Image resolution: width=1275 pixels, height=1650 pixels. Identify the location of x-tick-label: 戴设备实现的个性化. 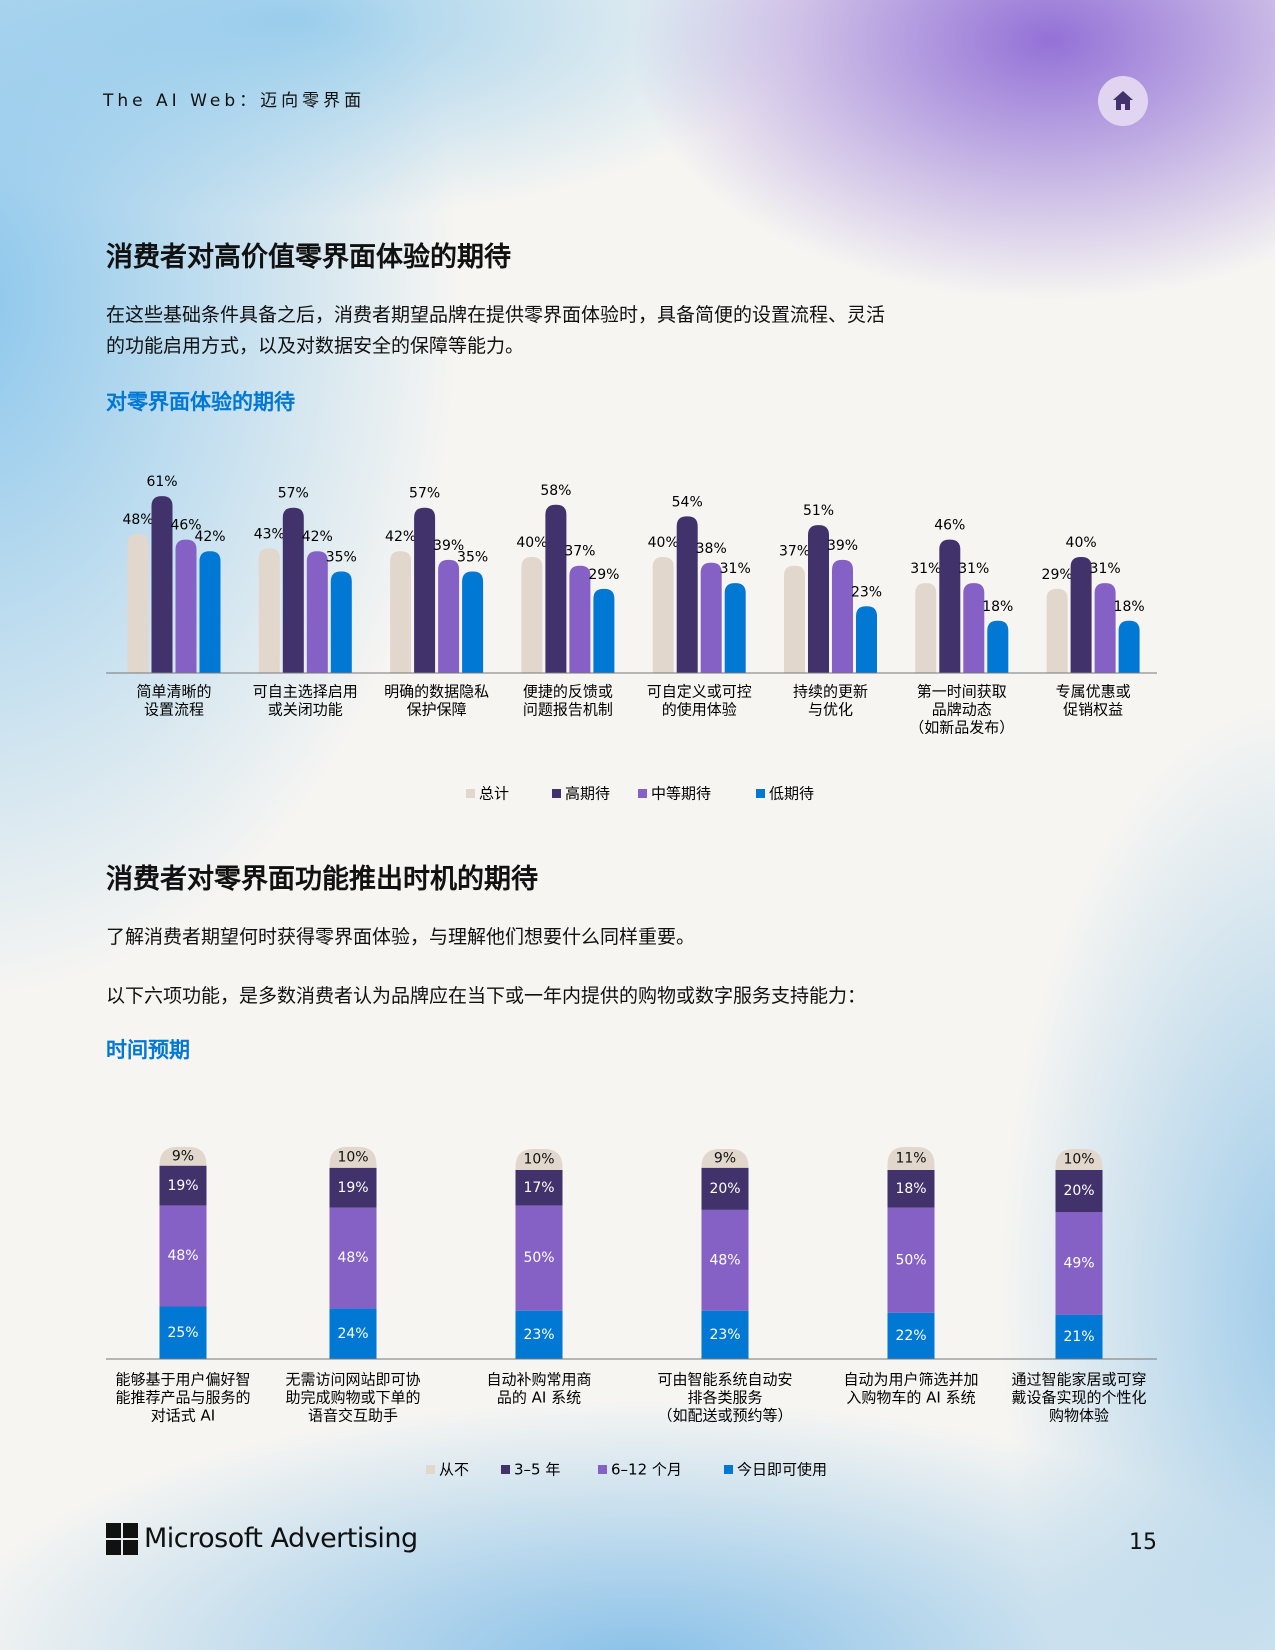
(1078, 1398).